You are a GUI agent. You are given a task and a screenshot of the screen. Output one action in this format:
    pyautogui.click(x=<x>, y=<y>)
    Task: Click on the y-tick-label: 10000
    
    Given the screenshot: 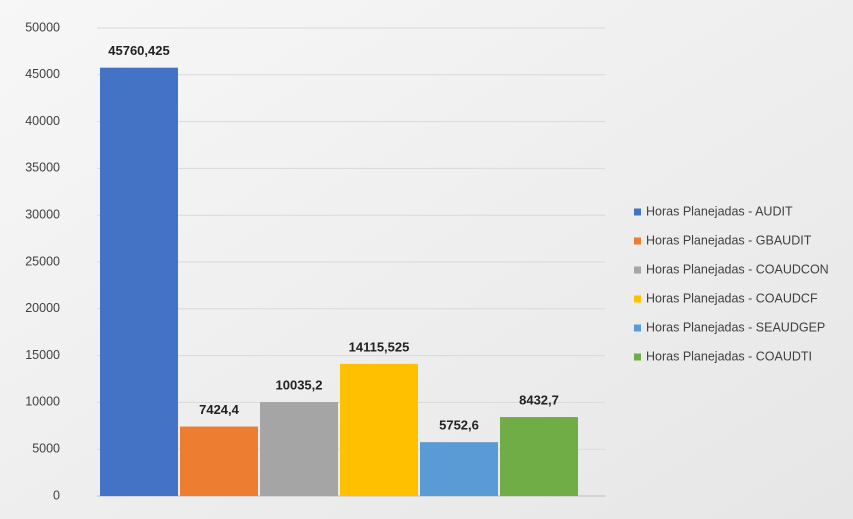 What is the action you would take?
    pyautogui.click(x=42, y=402)
    